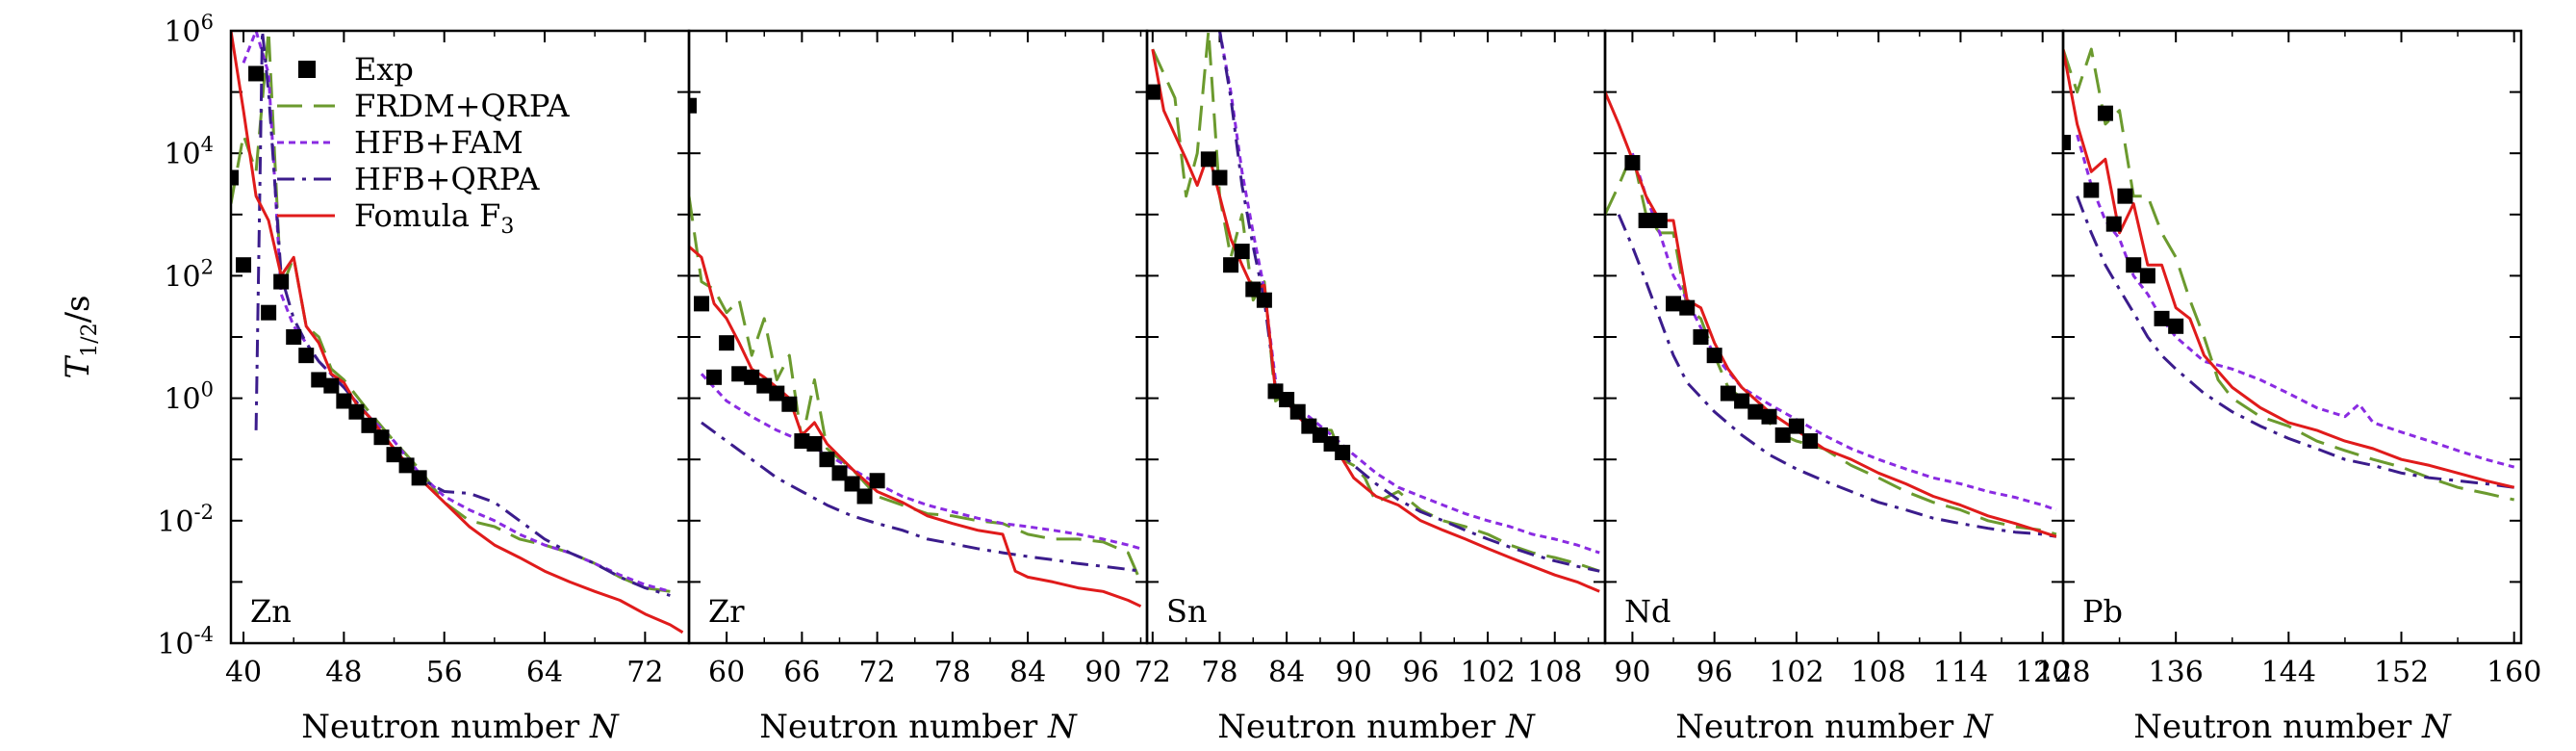 The image size is (2576, 751). I want to click on legend-label: FRDM+QRPA, so click(462, 106).